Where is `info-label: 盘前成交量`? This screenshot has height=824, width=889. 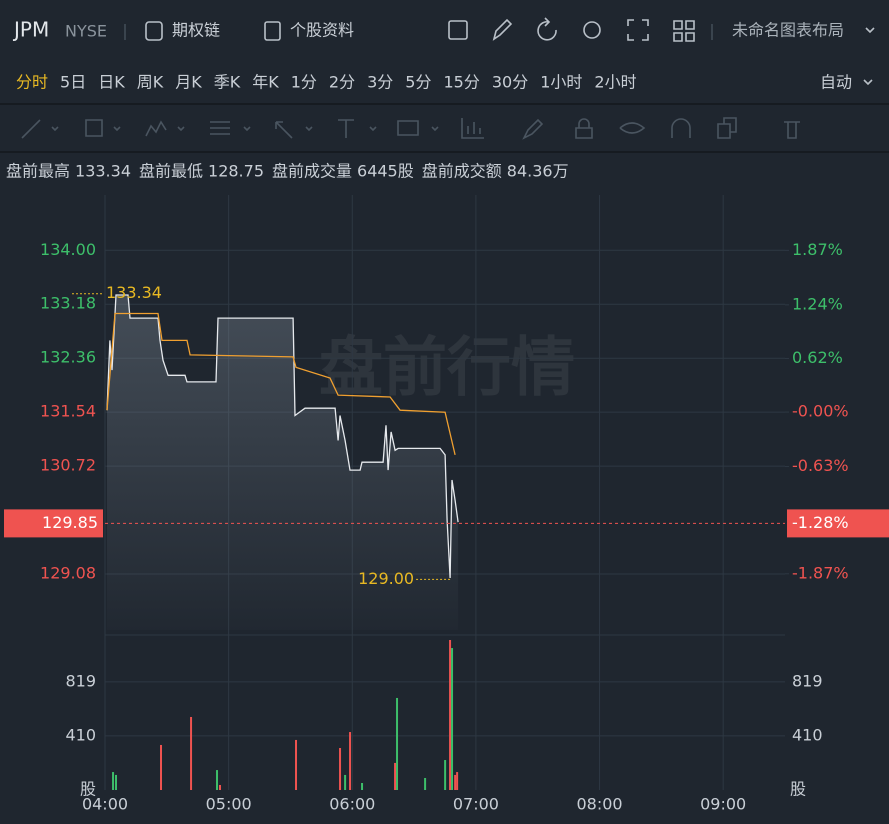 info-label: 盘前成交量 is located at coordinates (312, 171).